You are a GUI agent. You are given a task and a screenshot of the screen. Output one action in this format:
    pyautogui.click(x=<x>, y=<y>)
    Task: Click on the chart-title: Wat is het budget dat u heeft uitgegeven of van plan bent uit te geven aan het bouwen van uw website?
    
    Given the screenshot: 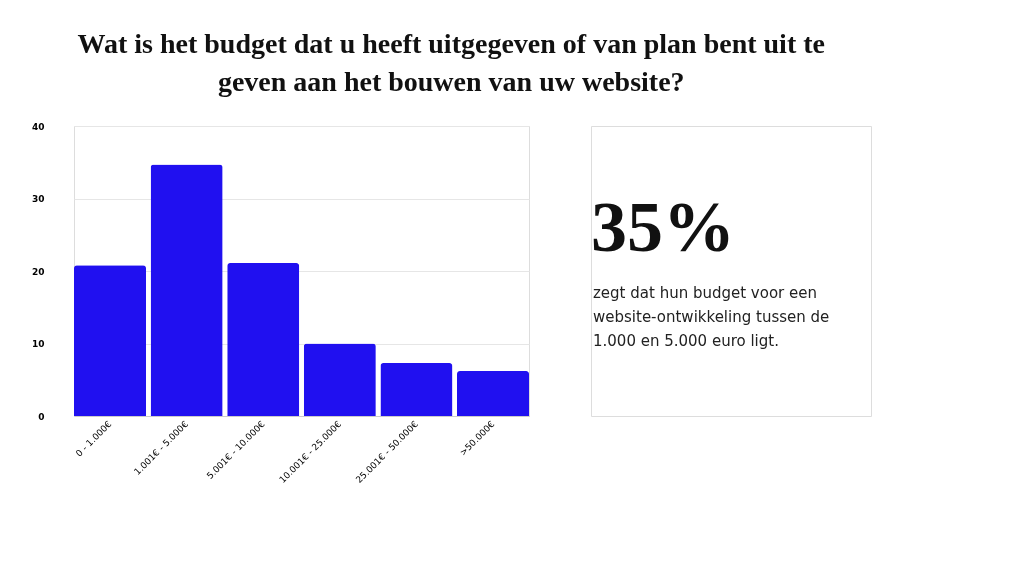 What is the action you would take?
    pyautogui.click(x=451, y=62)
    